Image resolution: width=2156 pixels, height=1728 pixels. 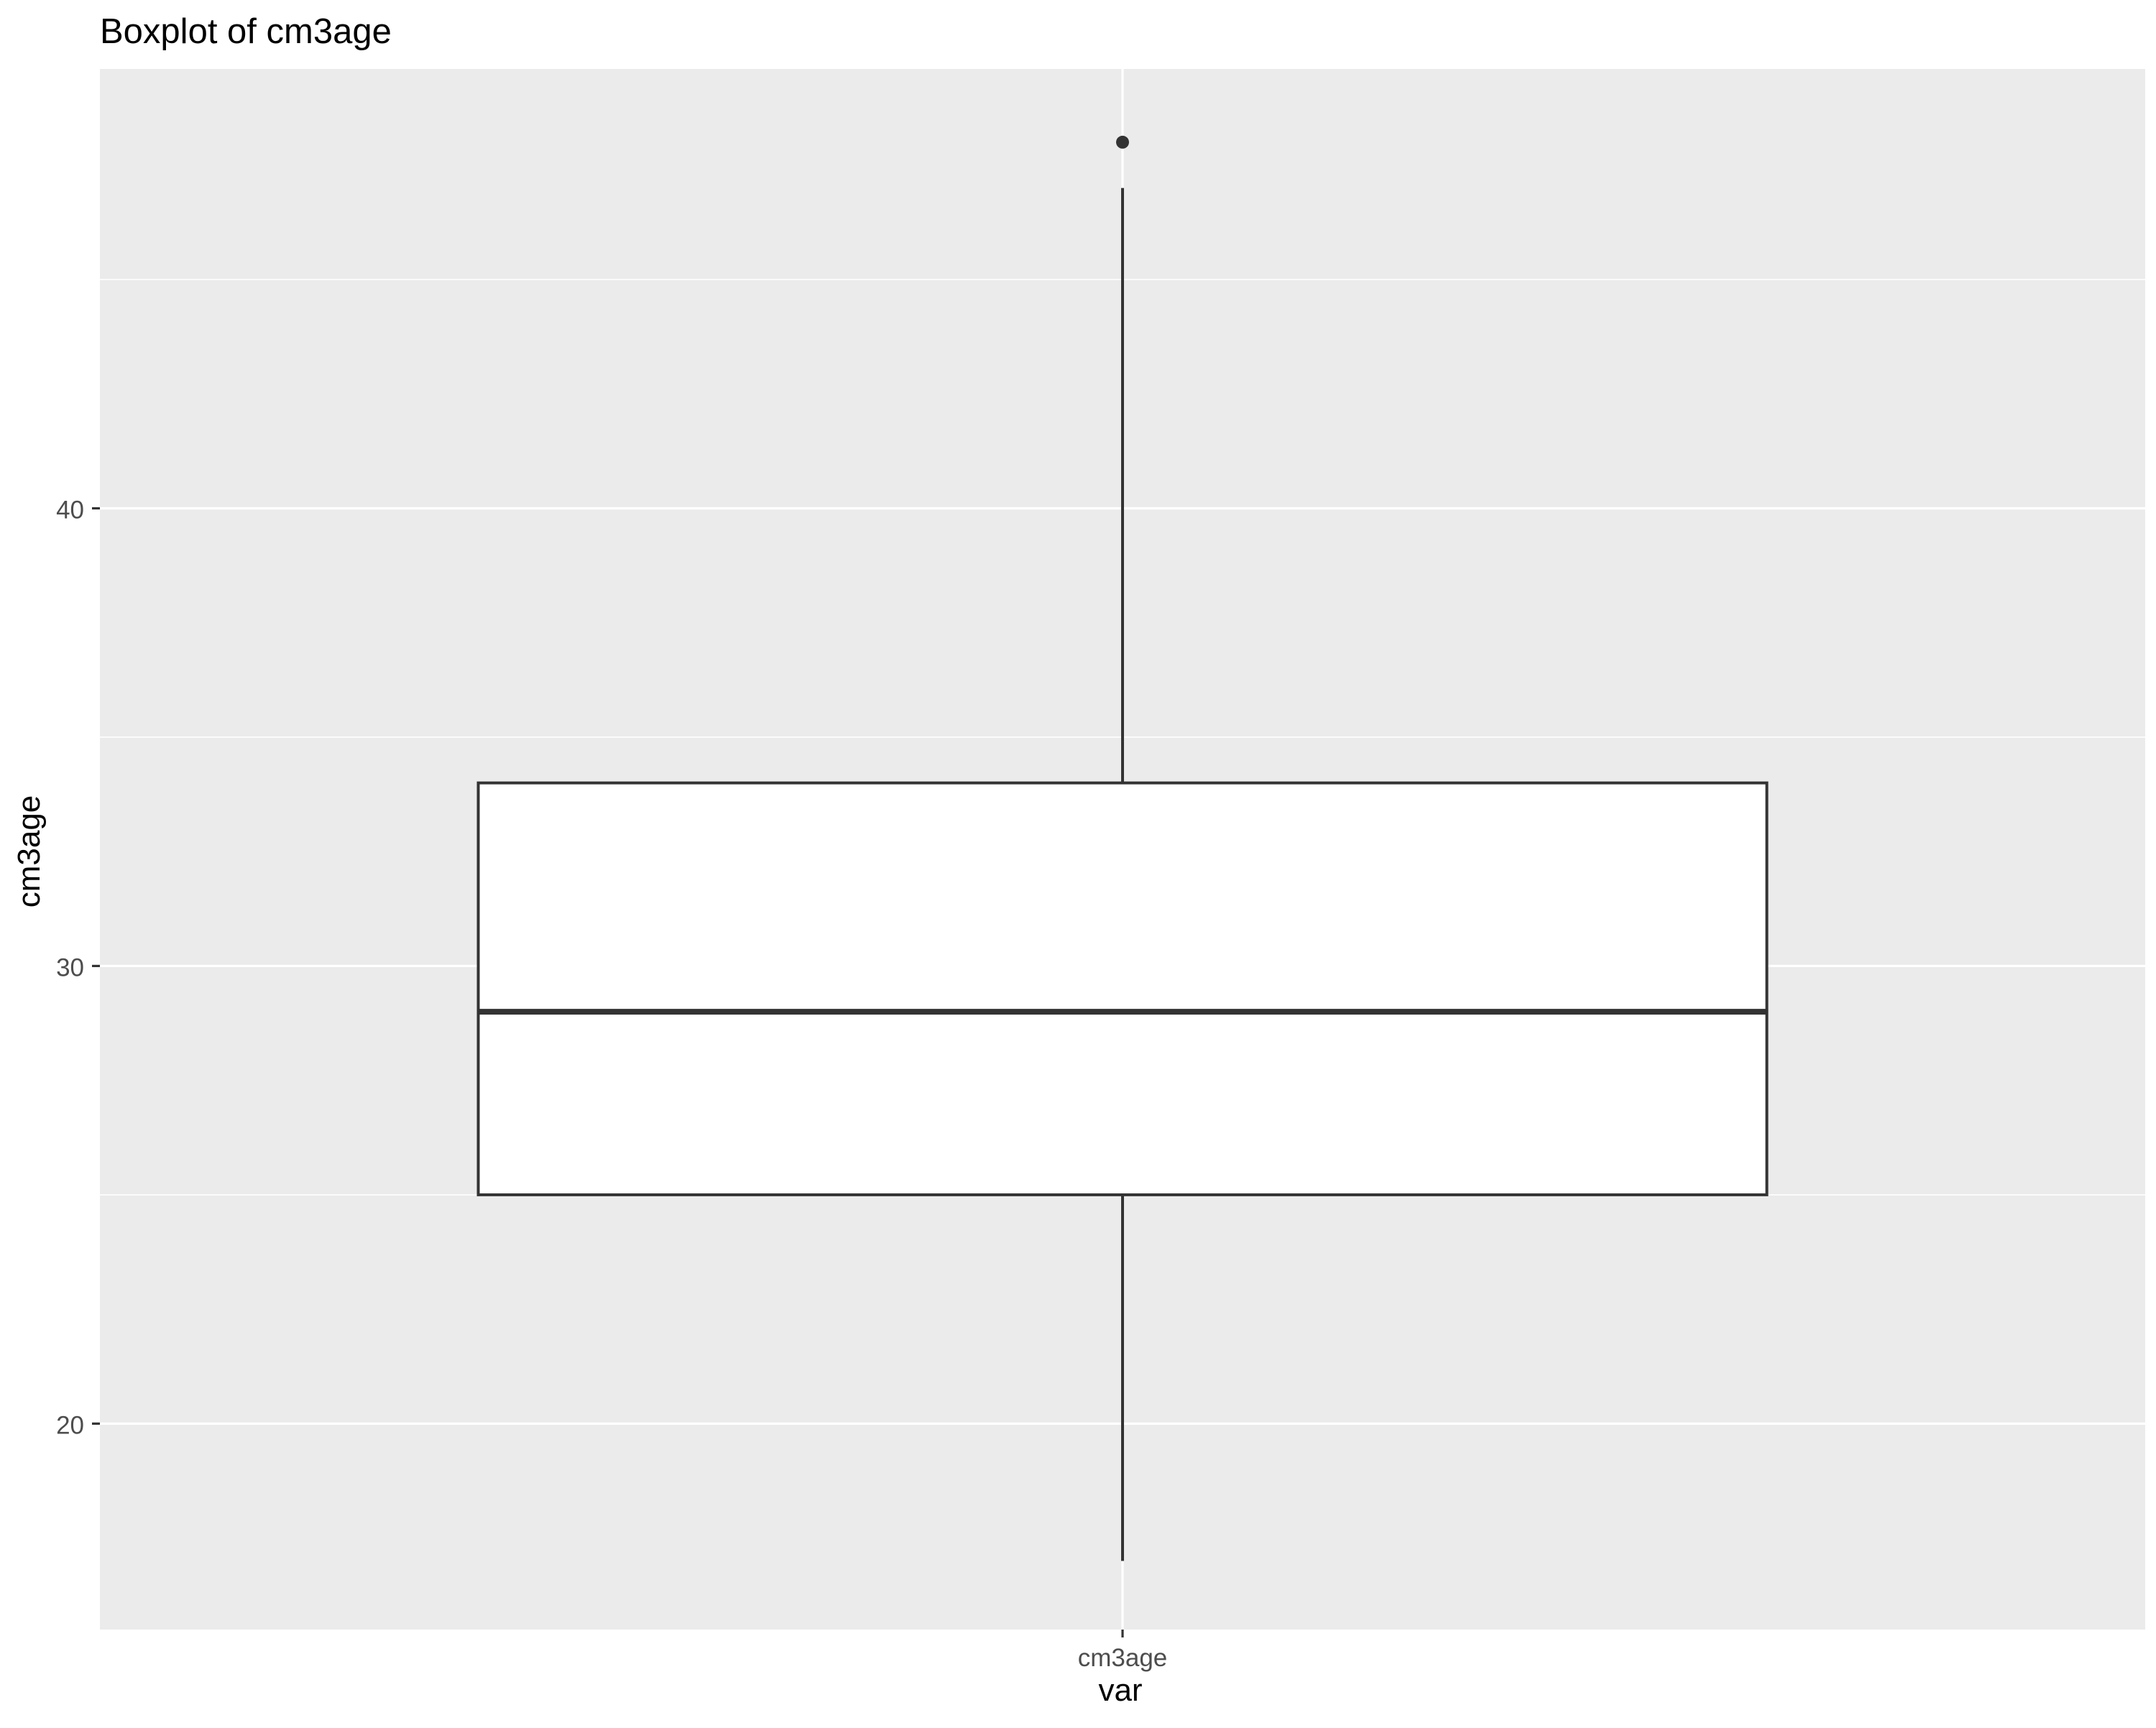 What do you see at coordinates (70, 967) in the screenshot?
I see `y-tick-label: 30` at bounding box center [70, 967].